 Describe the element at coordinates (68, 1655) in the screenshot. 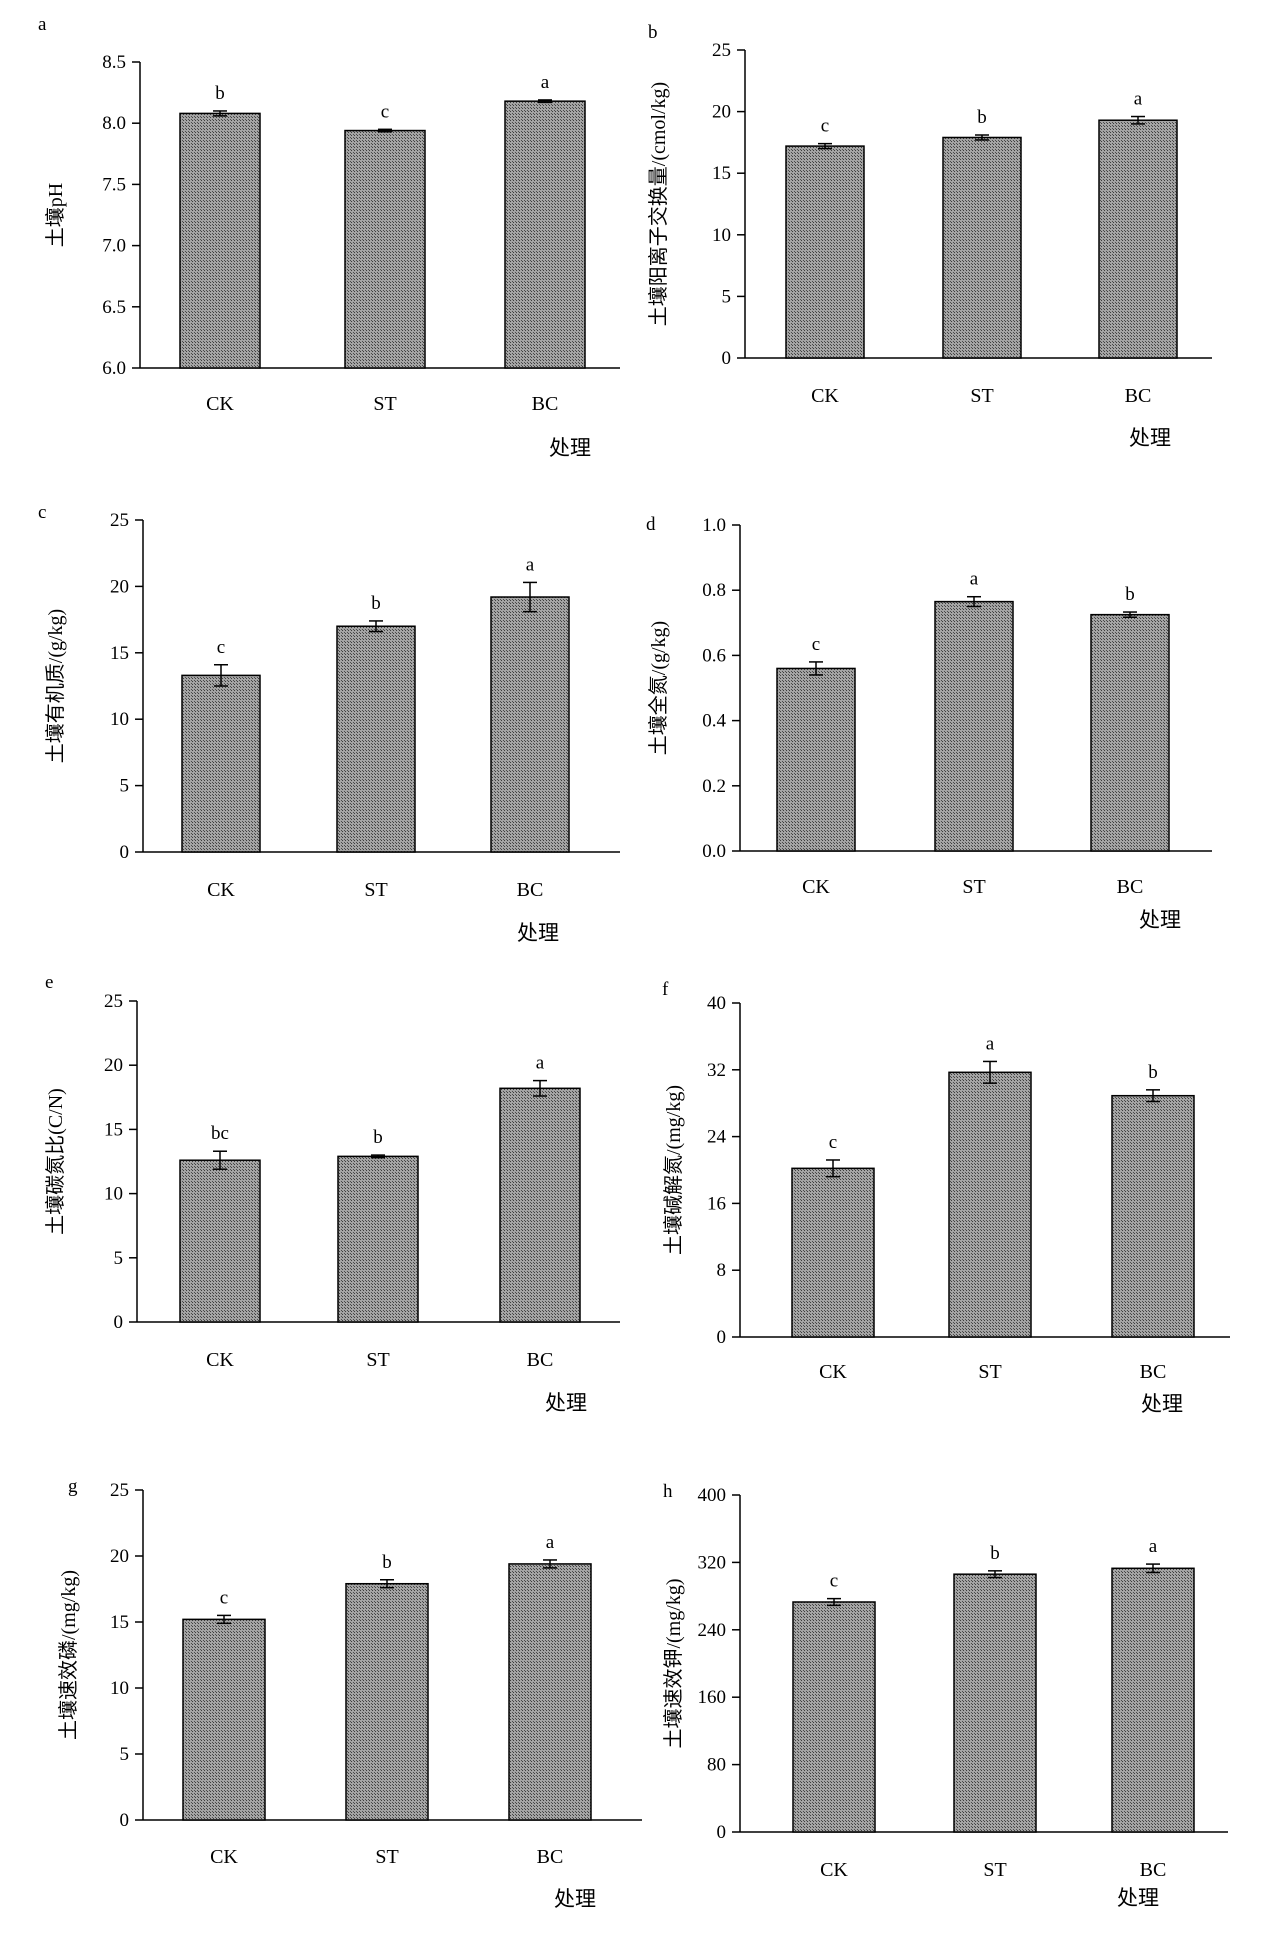

I see `y-axis-label: 土壤速效磷/(mg/kg)` at that location.